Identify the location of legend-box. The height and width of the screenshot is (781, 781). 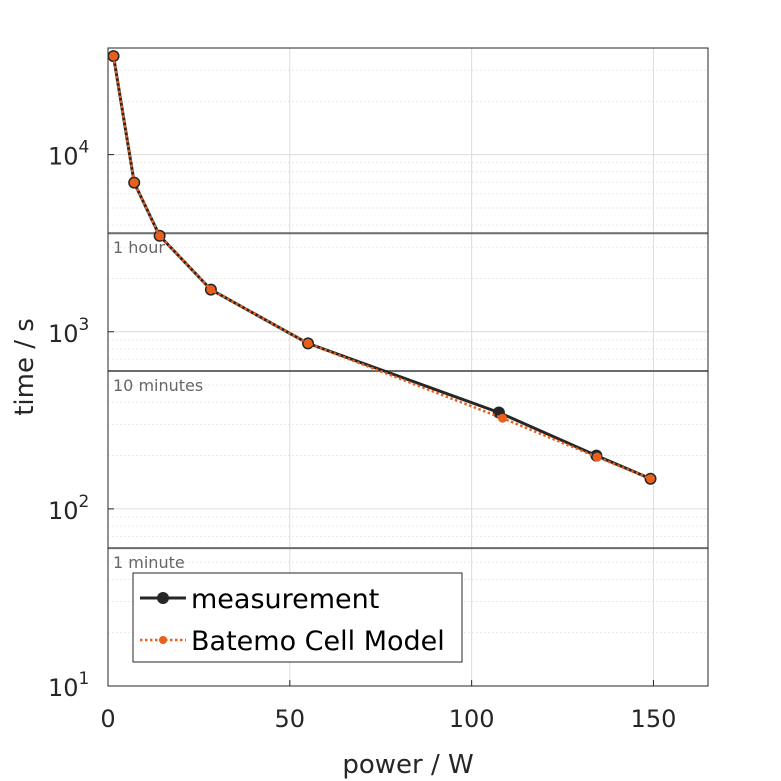
(297, 617).